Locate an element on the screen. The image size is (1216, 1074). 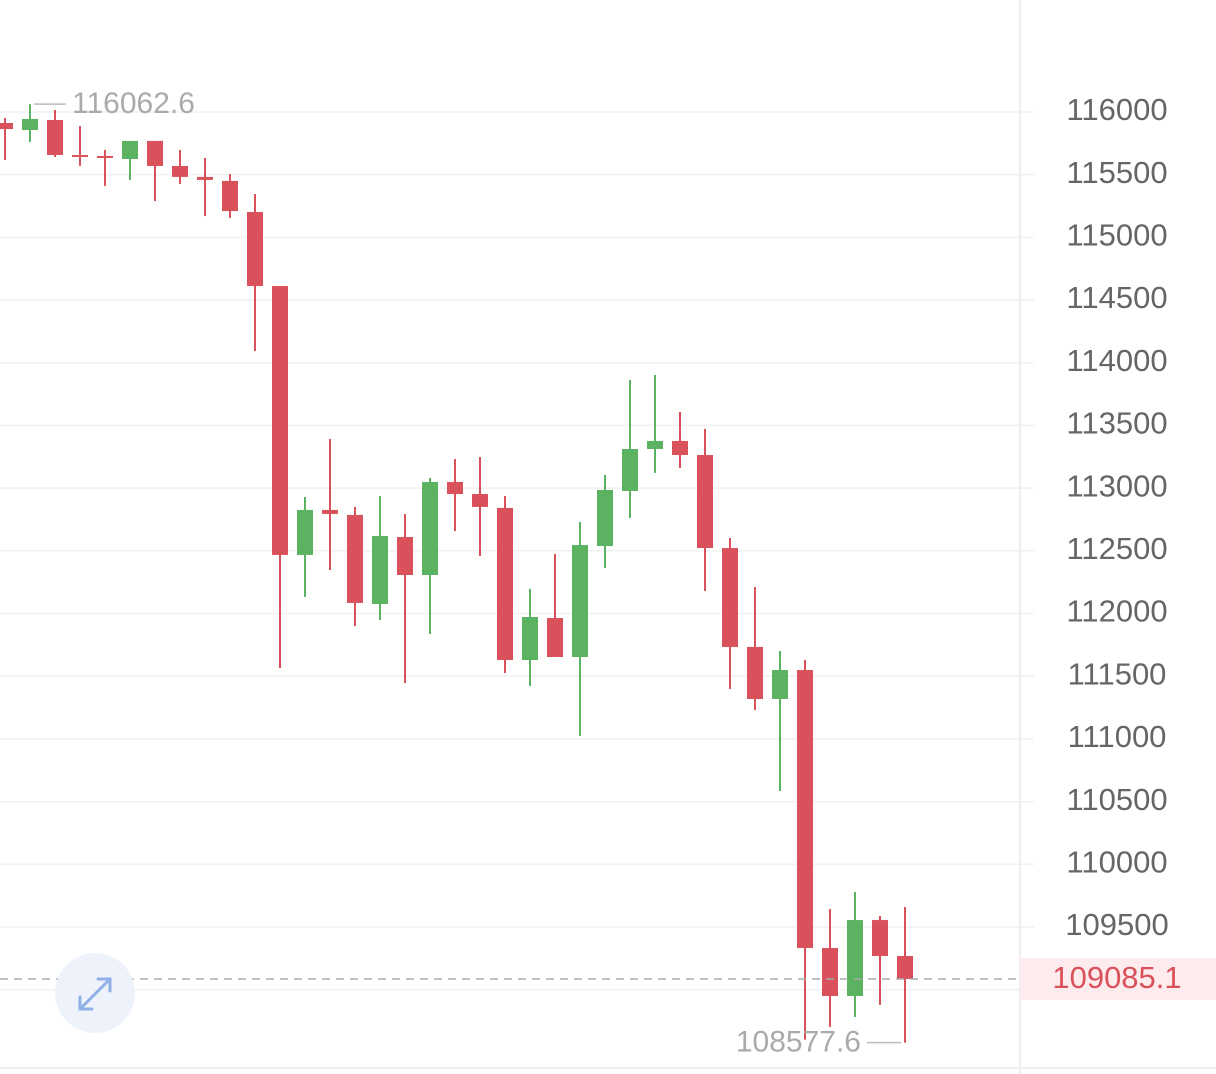
expand-icon is located at coordinates (95, 994).